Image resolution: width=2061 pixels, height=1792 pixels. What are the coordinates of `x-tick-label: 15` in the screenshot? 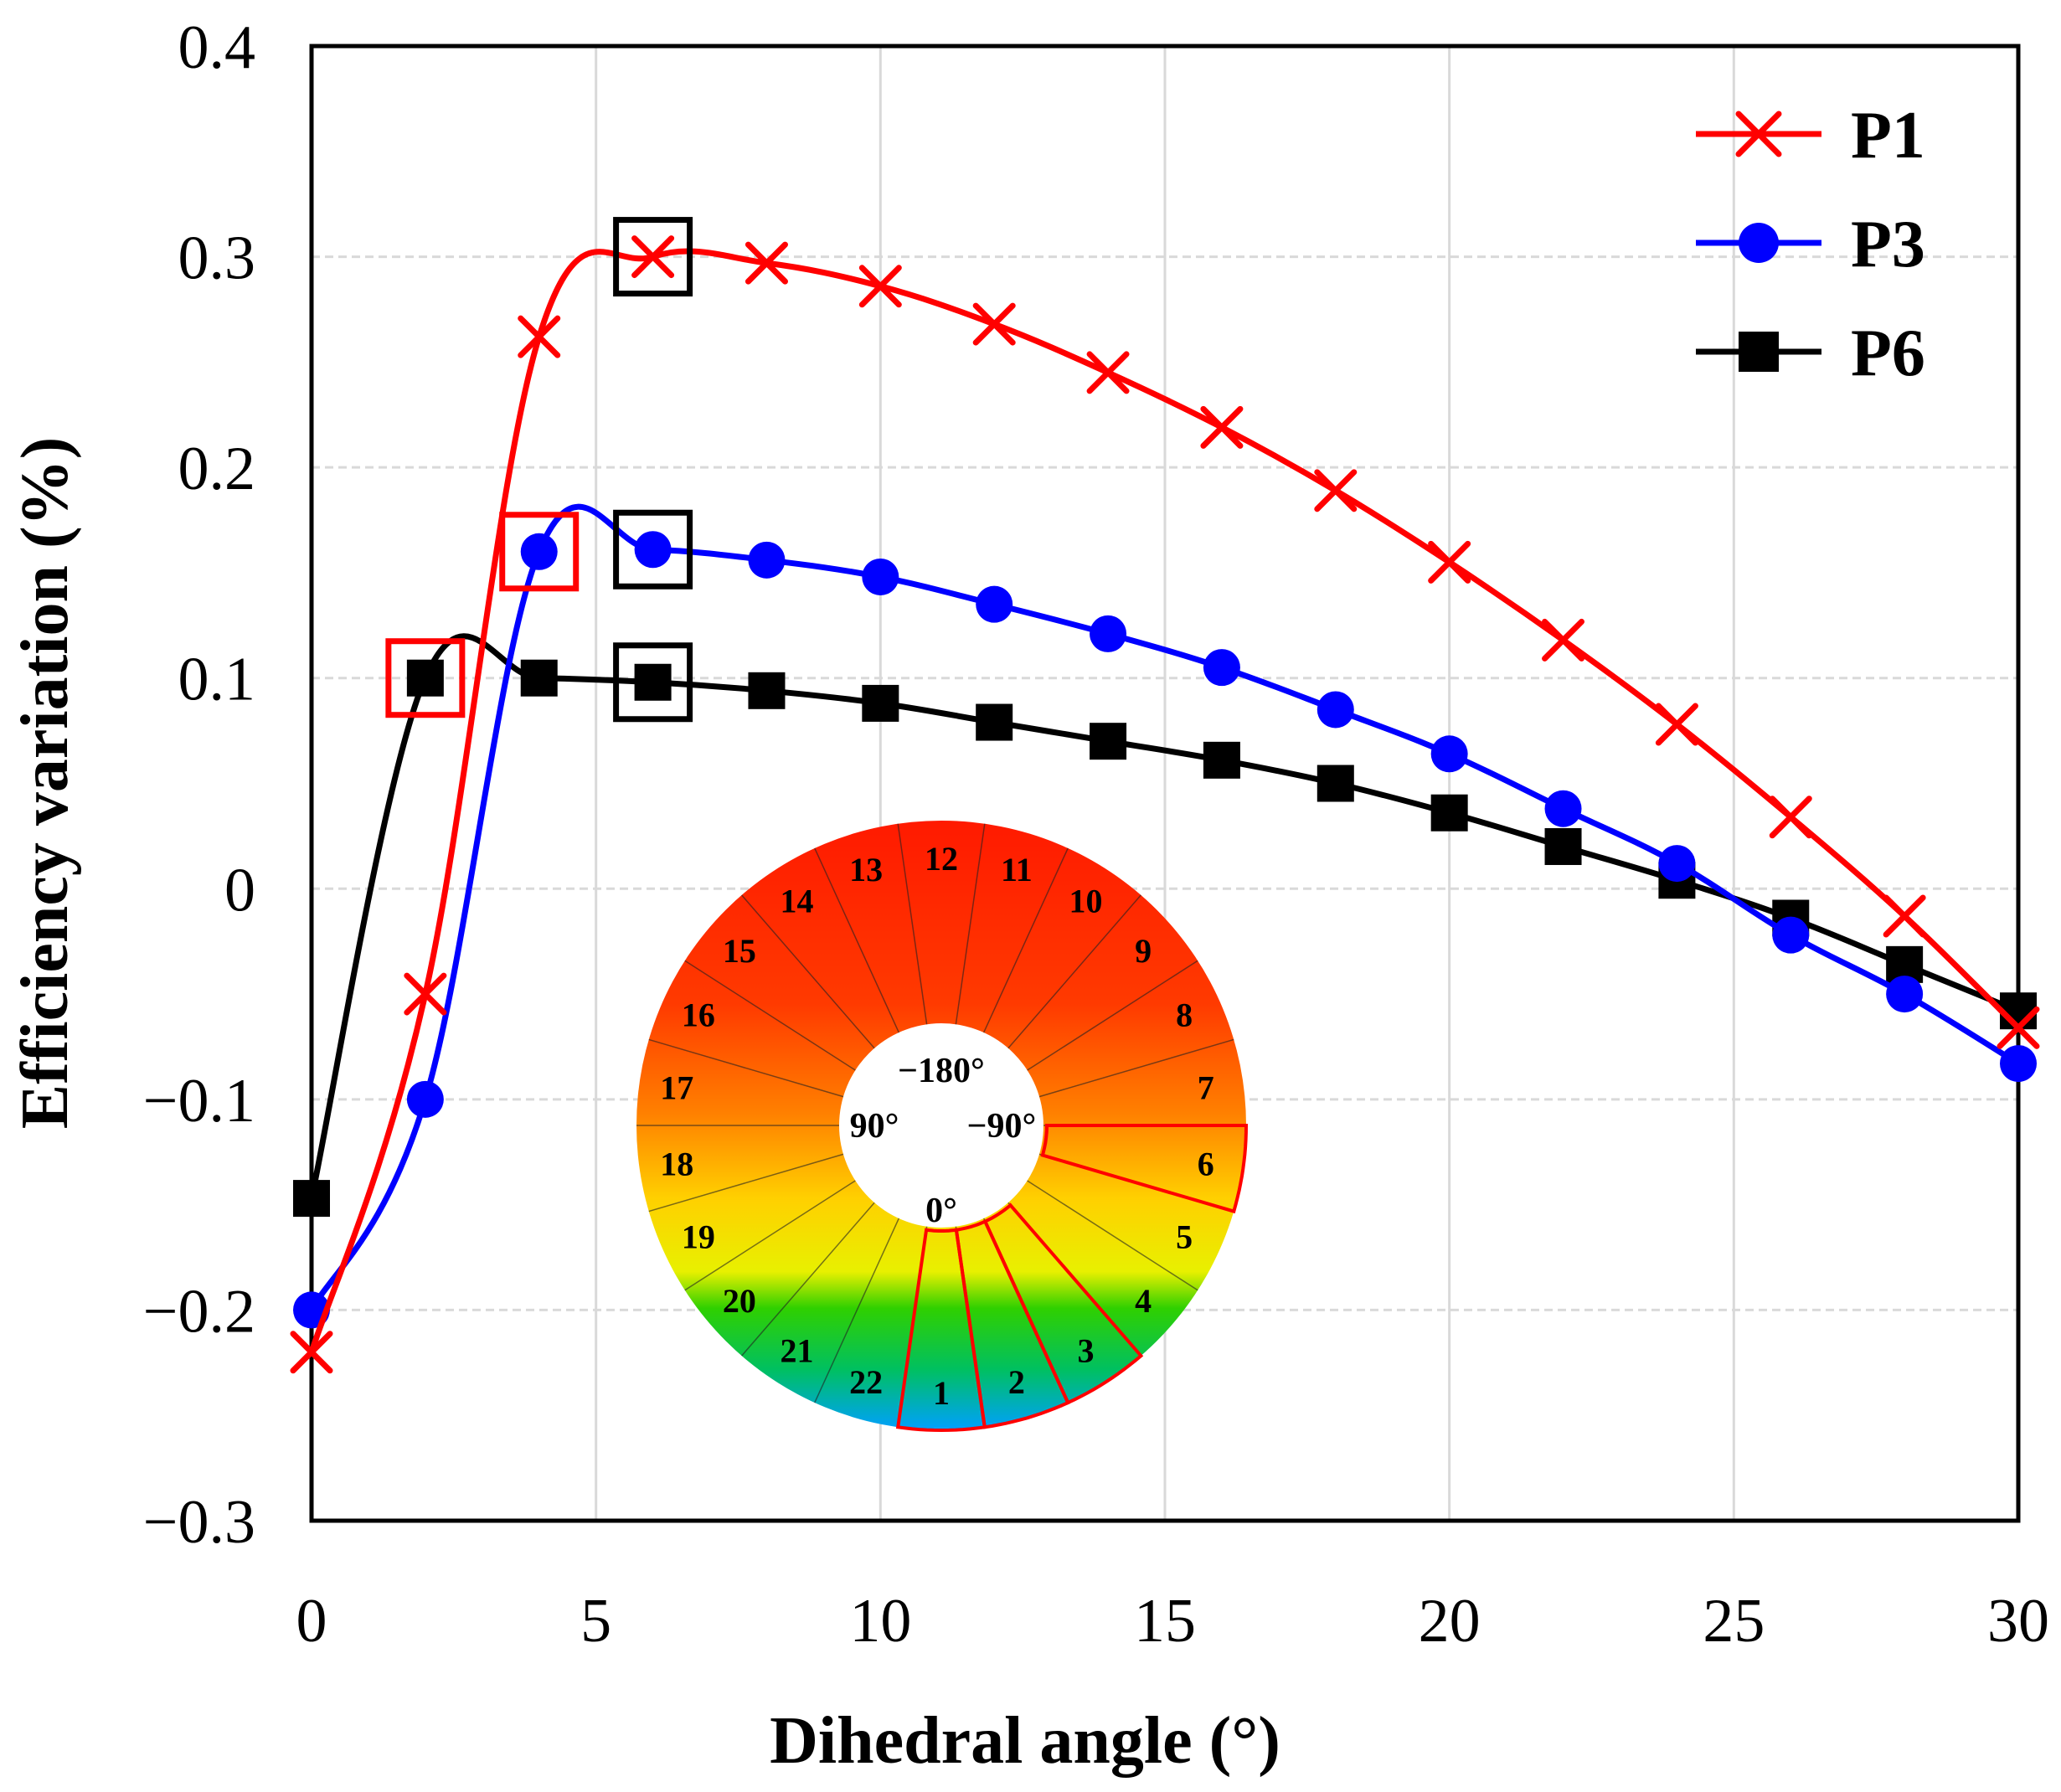 It's located at (1165, 1622).